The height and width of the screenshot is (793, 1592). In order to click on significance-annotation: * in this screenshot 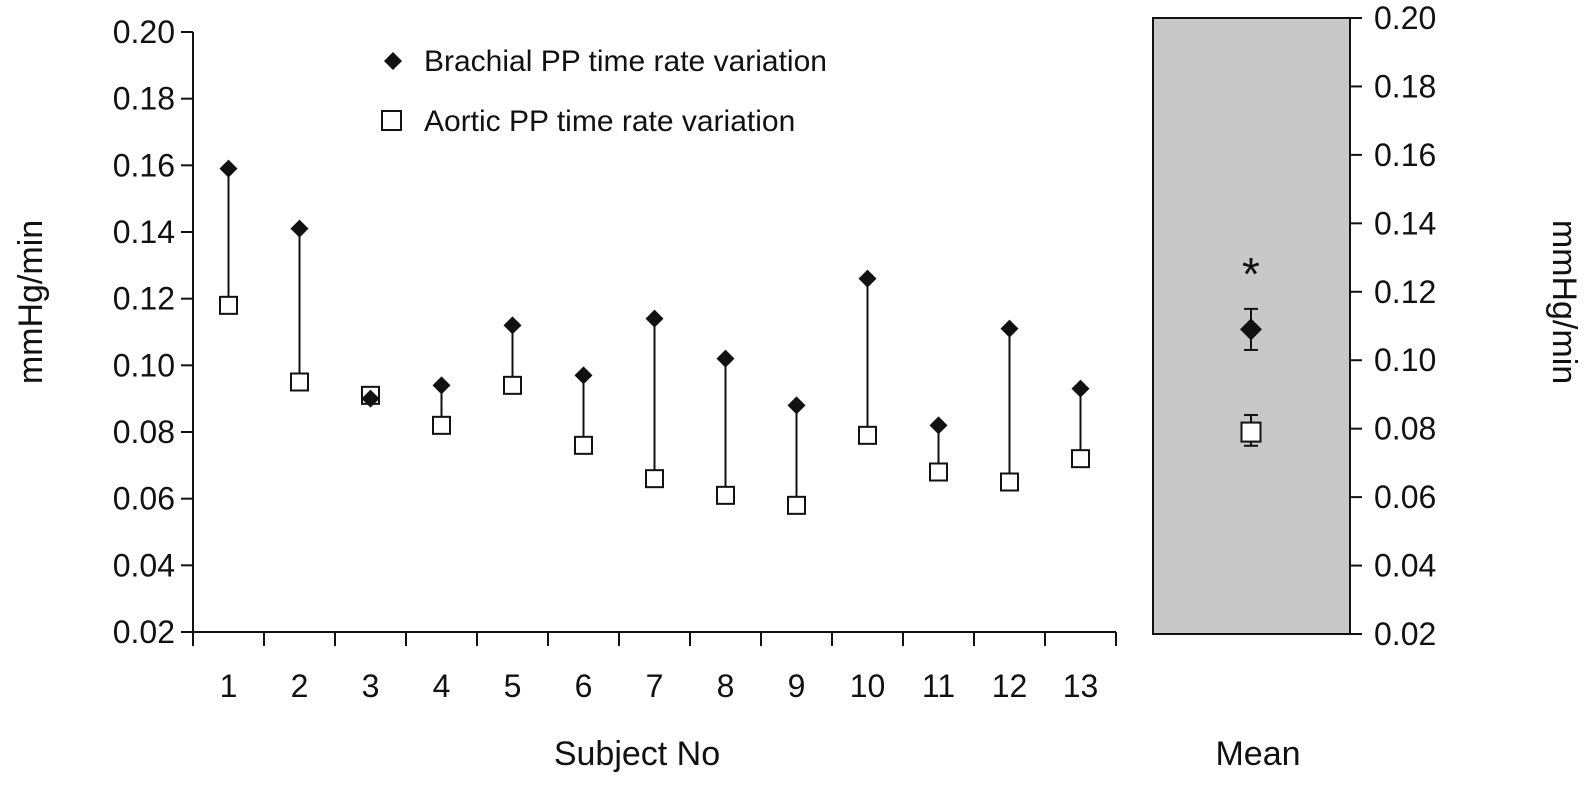, I will do `click(1251, 274)`.